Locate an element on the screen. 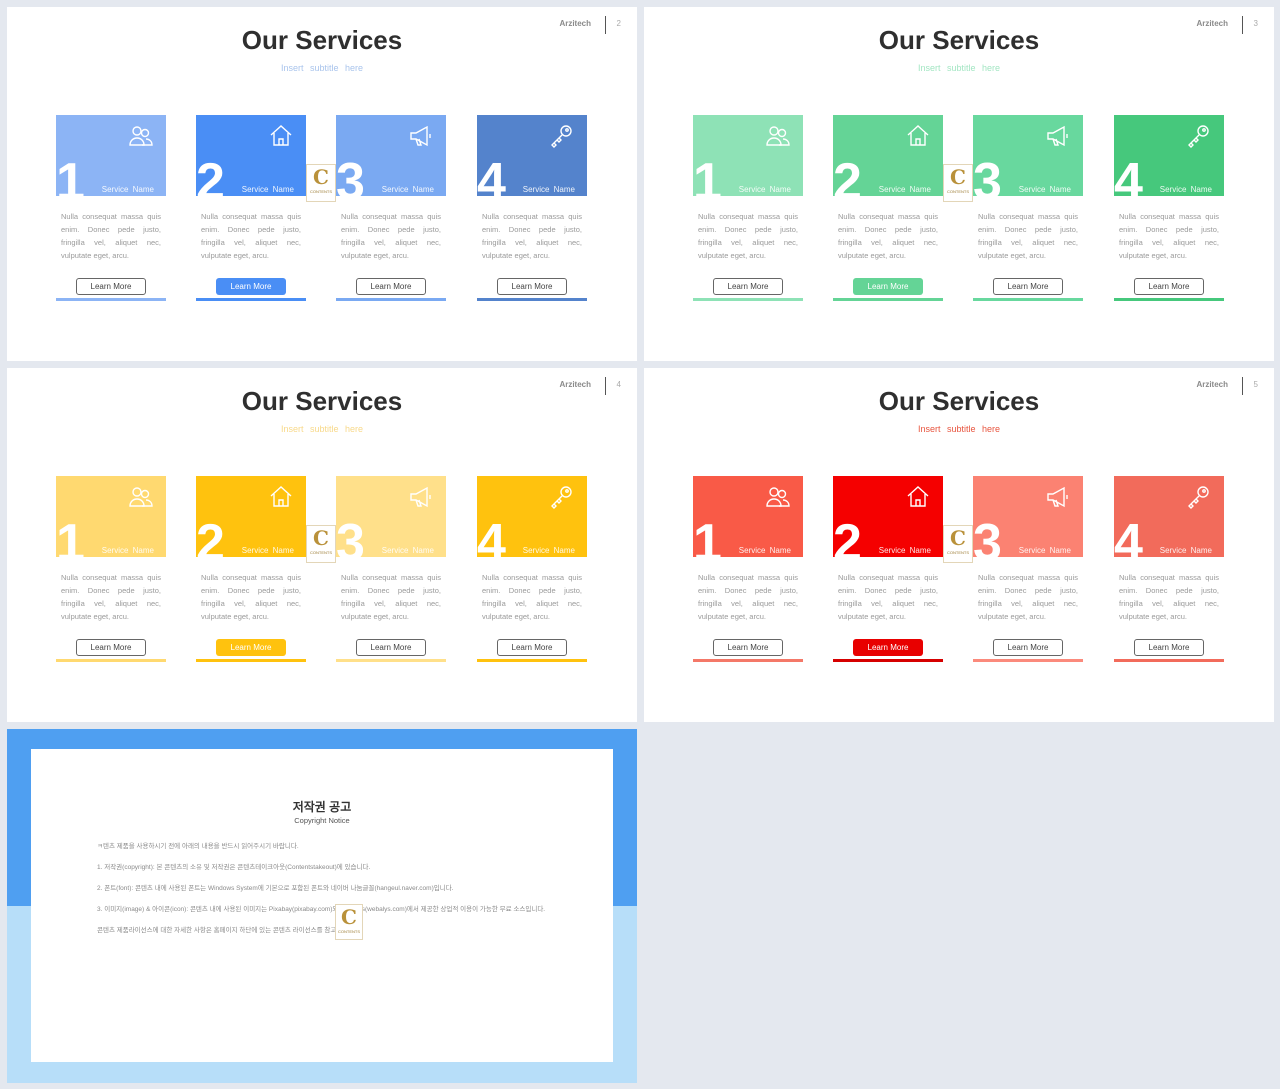  page-number: 5 is located at coordinates (1255, 384).